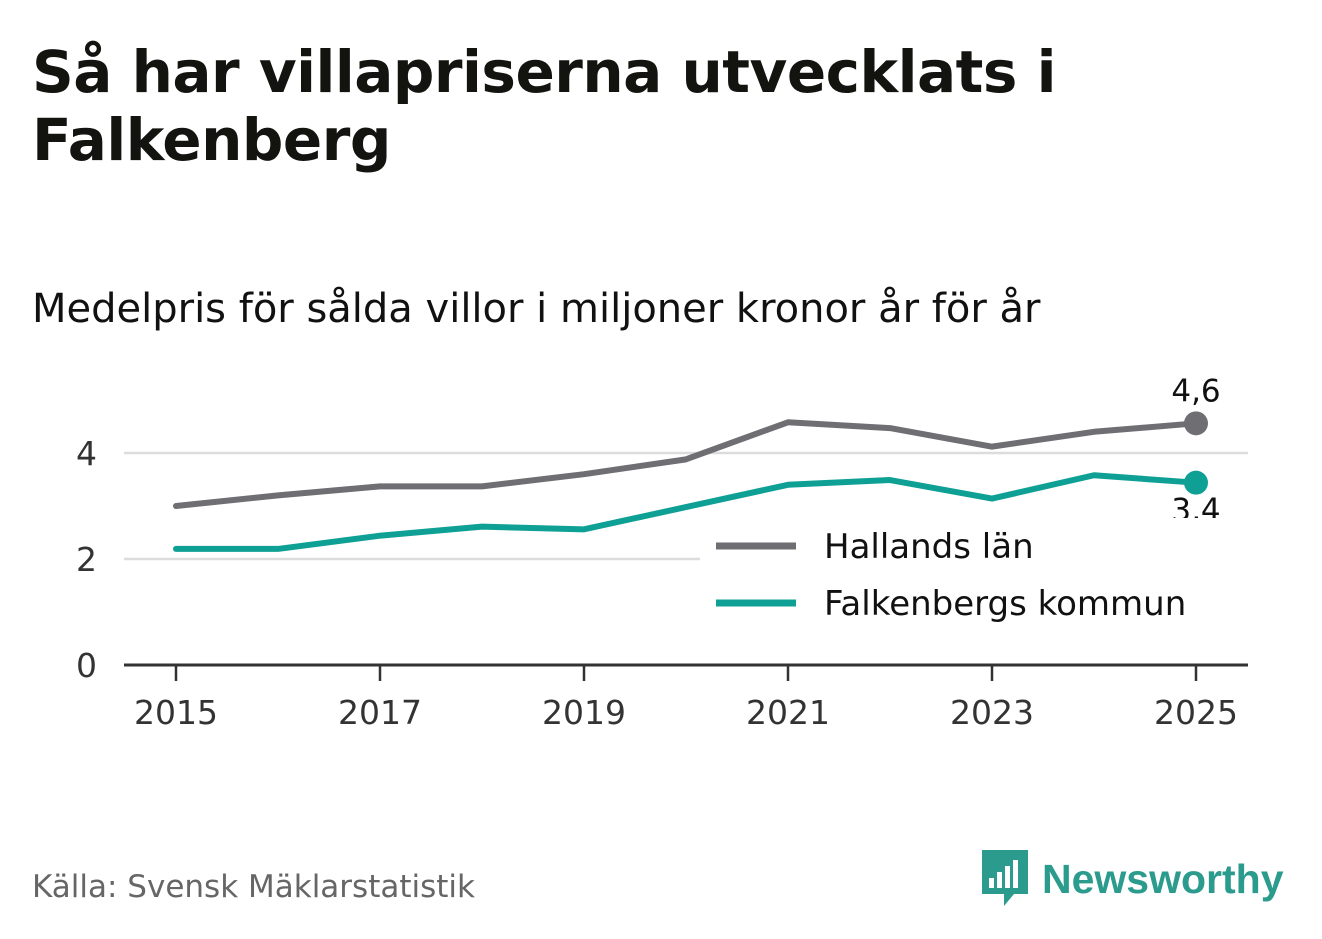 The height and width of the screenshot is (939, 1322). I want to click on brand-logo: Newsworthy, so click(1132, 879).